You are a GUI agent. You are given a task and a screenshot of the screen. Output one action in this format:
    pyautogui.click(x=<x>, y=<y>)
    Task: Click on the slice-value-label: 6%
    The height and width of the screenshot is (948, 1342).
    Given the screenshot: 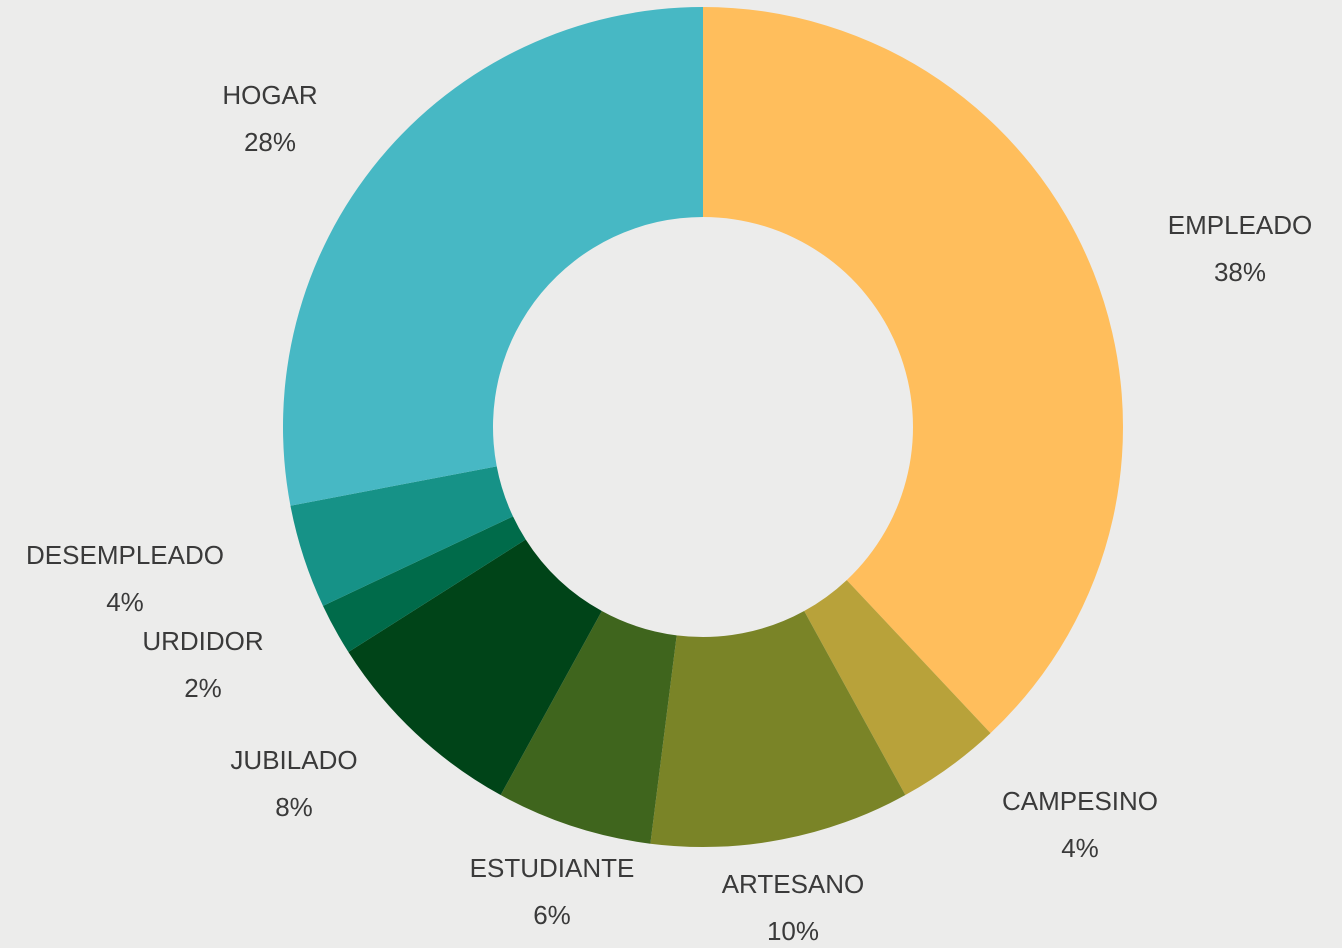 What is the action you would take?
    pyautogui.click(x=552, y=915)
    